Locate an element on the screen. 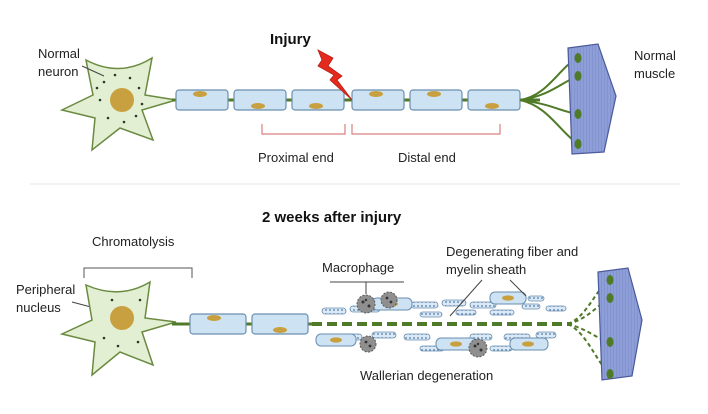 The height and width of the screenshot is (414, 708). distal-bracket is located at coordinates (426, 129).